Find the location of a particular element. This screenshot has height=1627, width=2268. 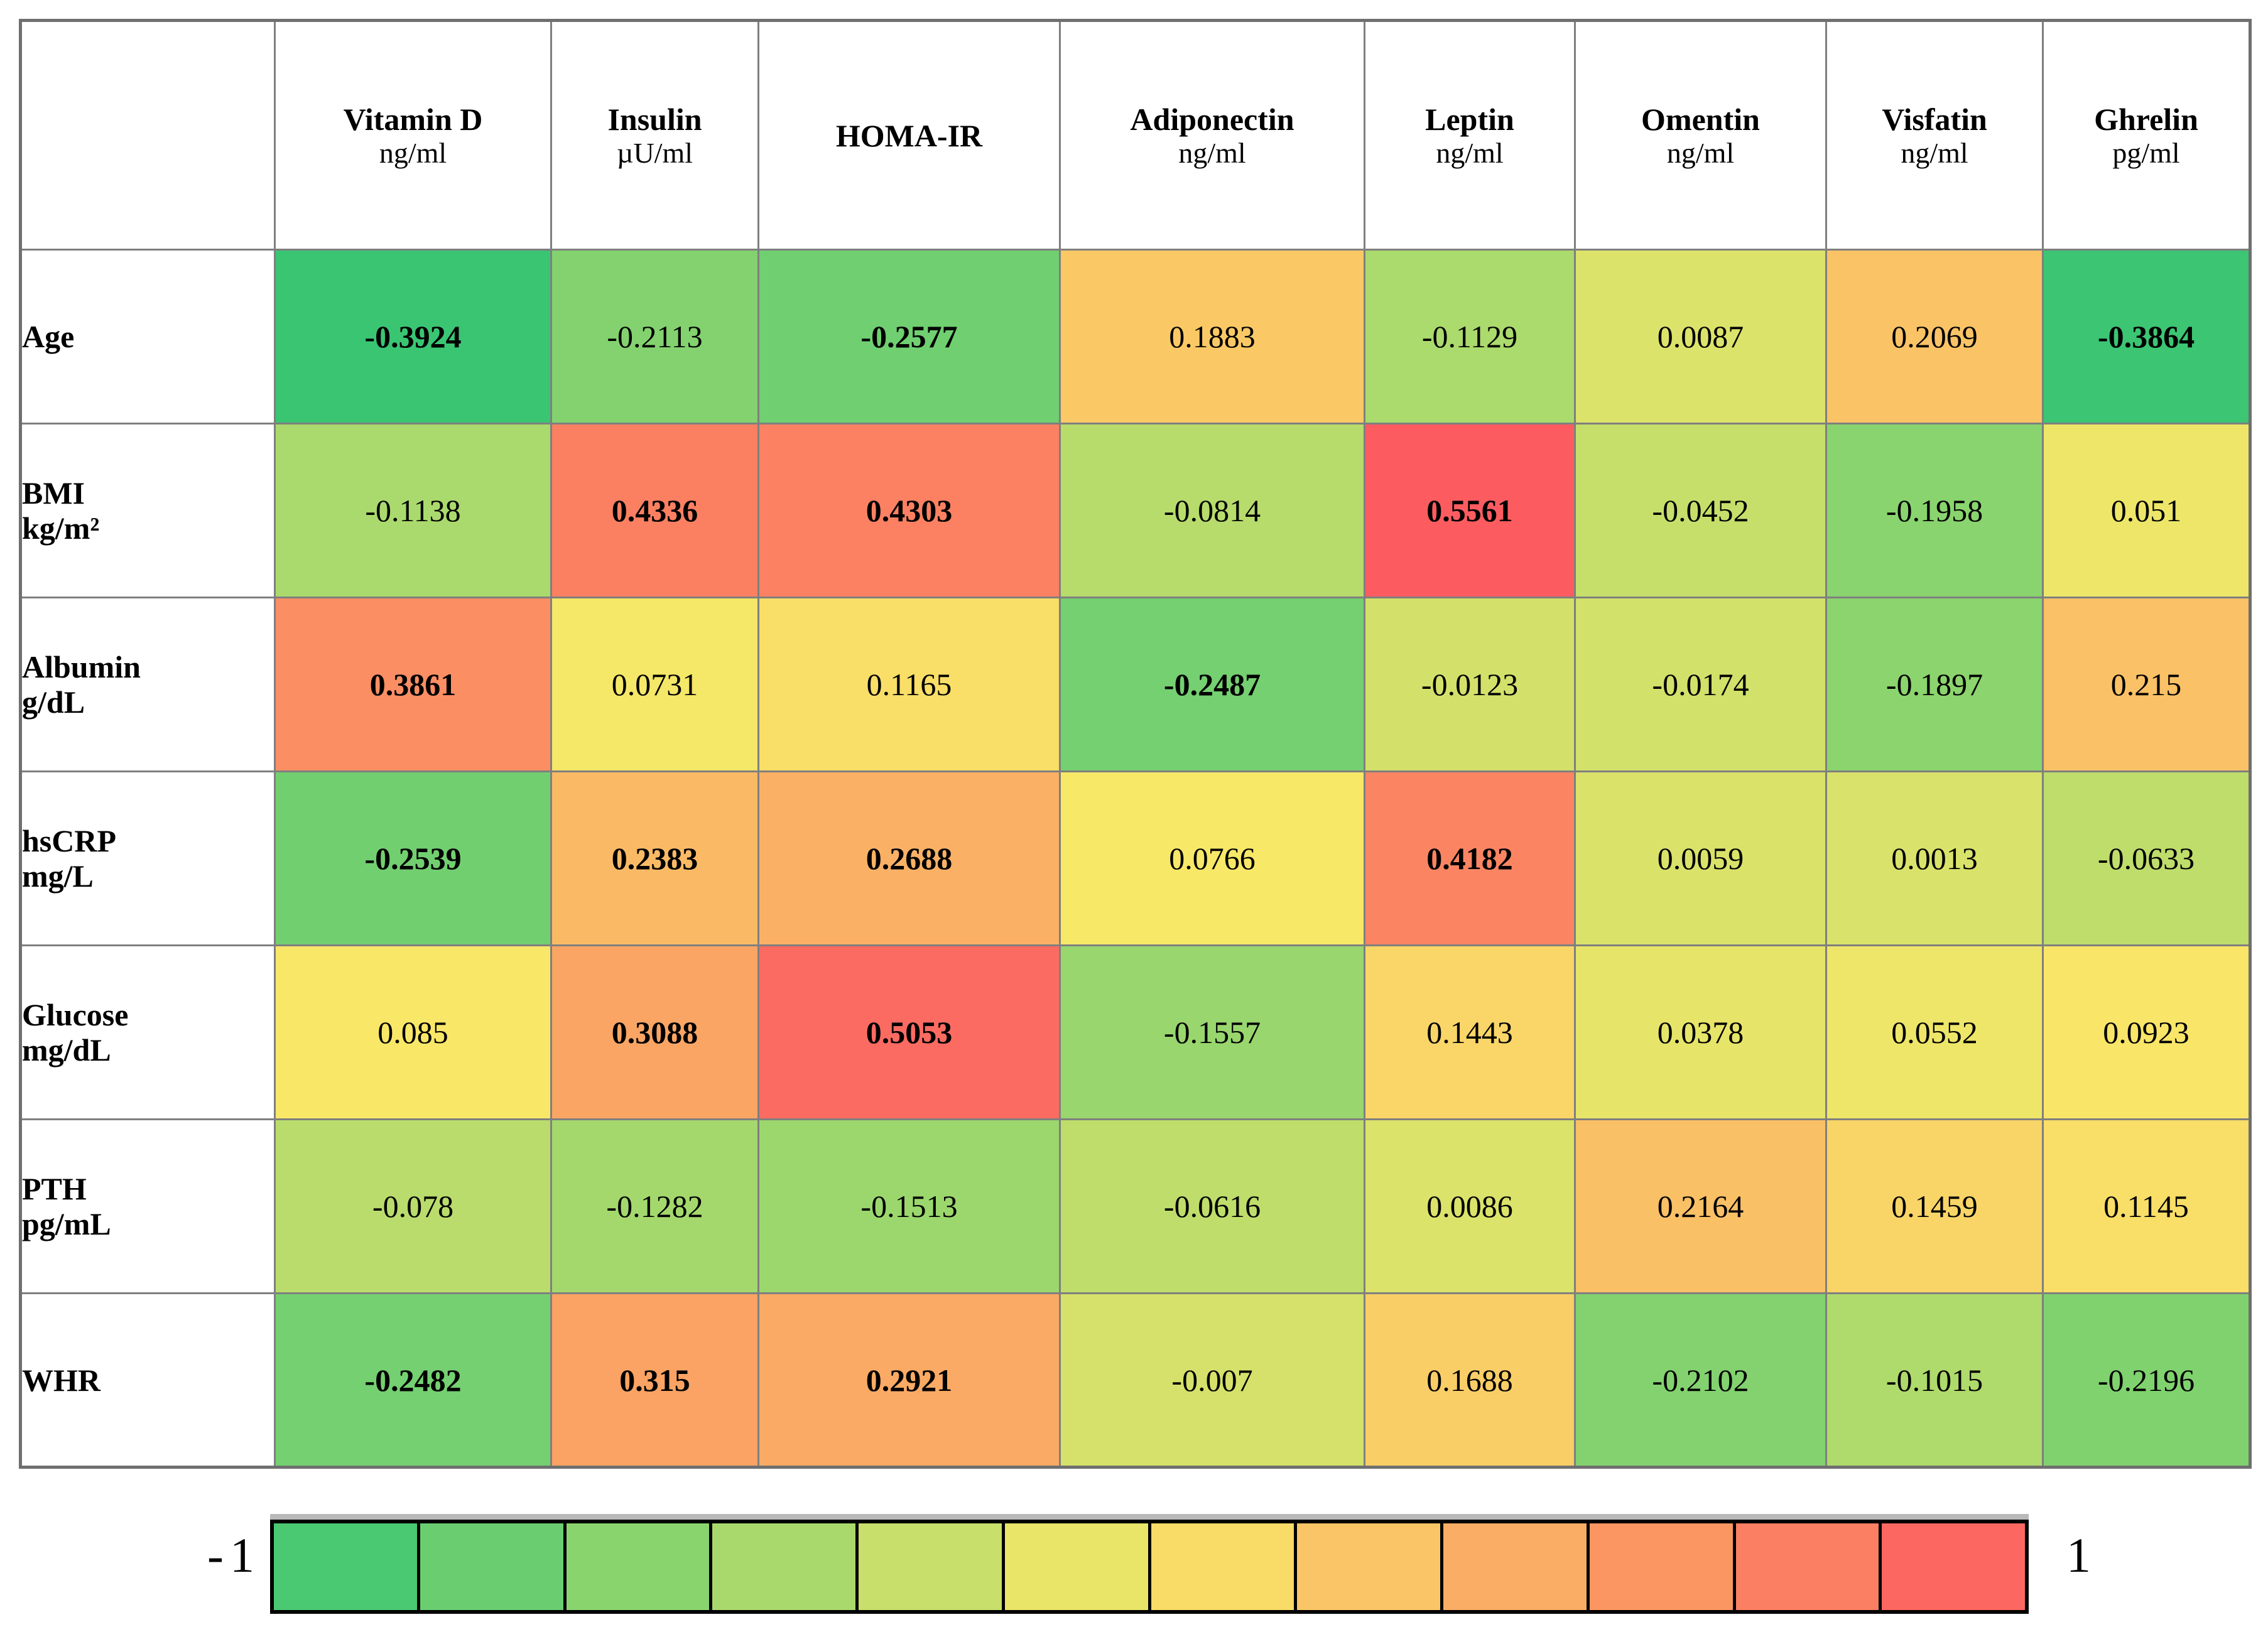

col-header-unit: pg/ml is located at coordinates (2146, 152).